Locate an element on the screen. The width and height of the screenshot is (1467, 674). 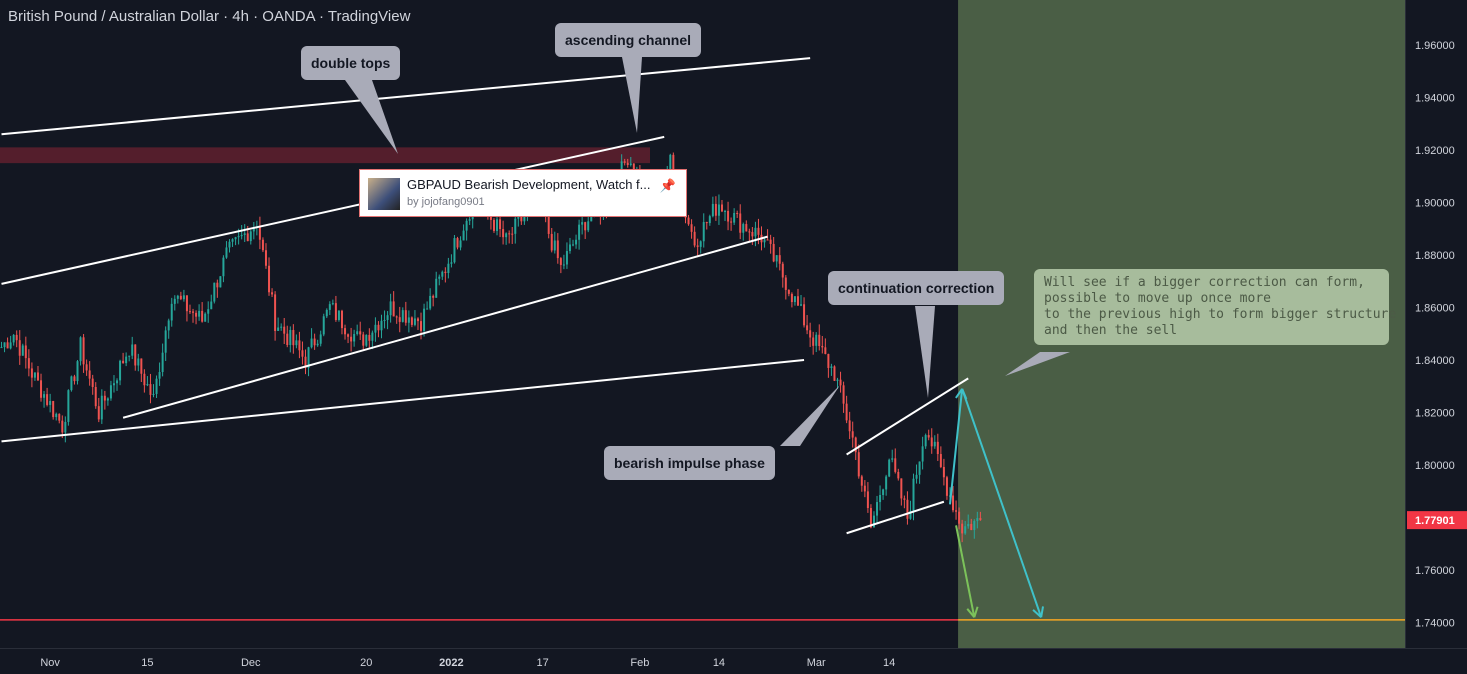
current-price-label: 1.77901 is located at coordinates (1435, 521).